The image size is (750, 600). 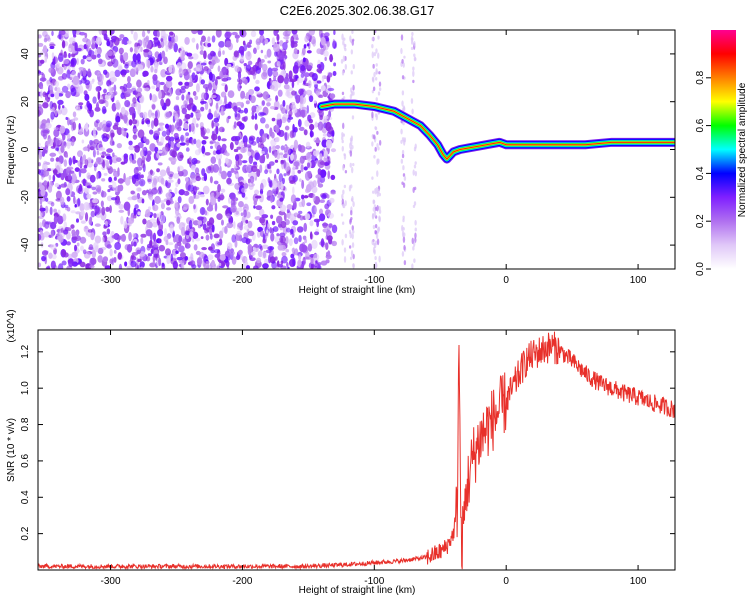 What do you see at coordinates (111, 581) in the screenshot?
I see `x-tick-label: -300` at bounding box center [111, 581].